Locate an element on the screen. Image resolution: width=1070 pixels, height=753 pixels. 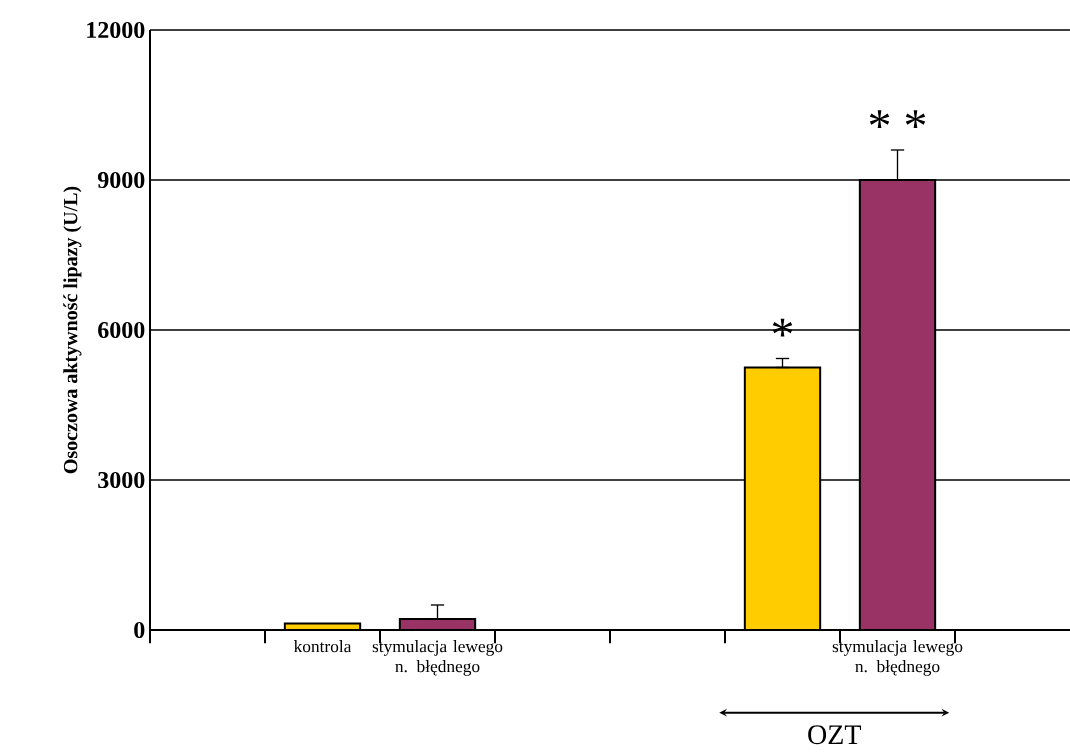
y-tick-label: 12000 is located at coordinates (116, 30).